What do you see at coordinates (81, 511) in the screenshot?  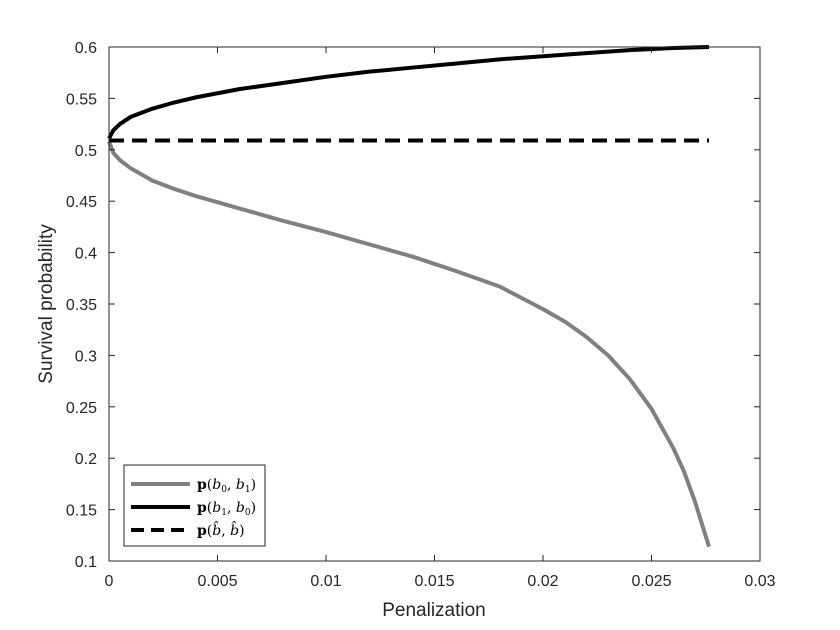 I see `y-tick-label: 0.15` at bounding box center [81, 511].